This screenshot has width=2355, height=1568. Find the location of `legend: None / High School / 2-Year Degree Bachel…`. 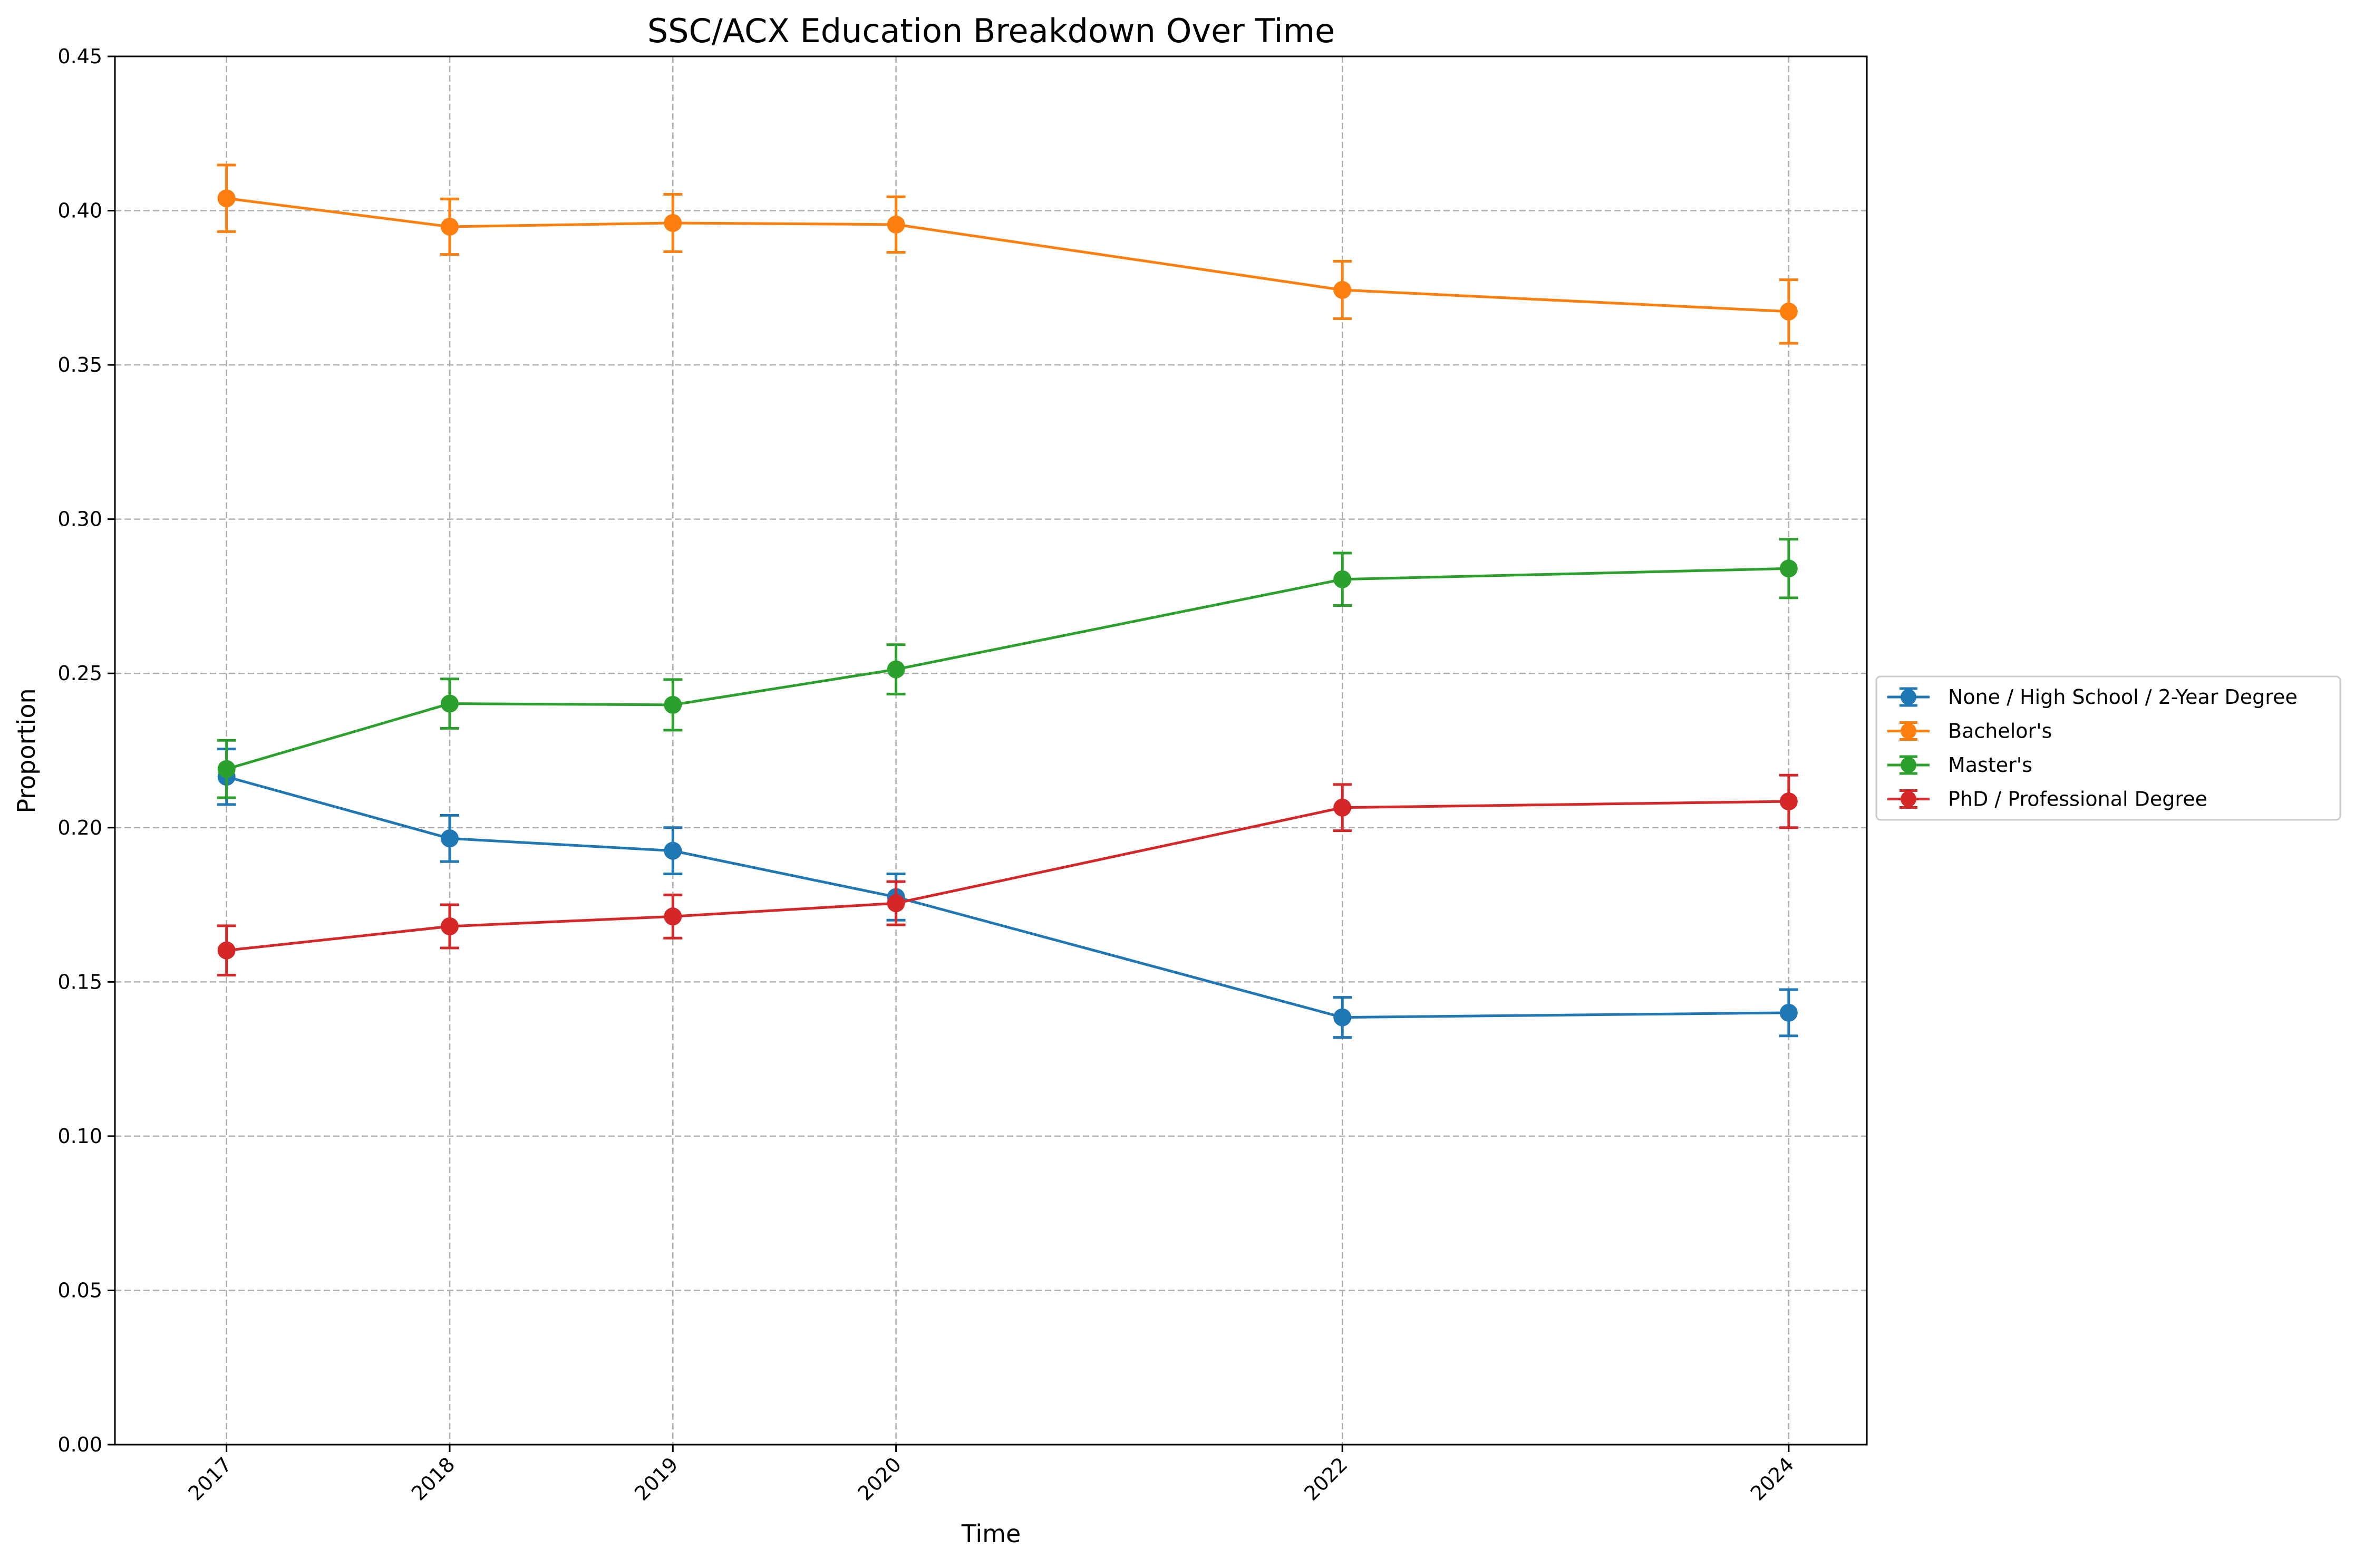

legend: None / High School / 2-Year Degree Bachel… is located at coordinates (2108, 748).